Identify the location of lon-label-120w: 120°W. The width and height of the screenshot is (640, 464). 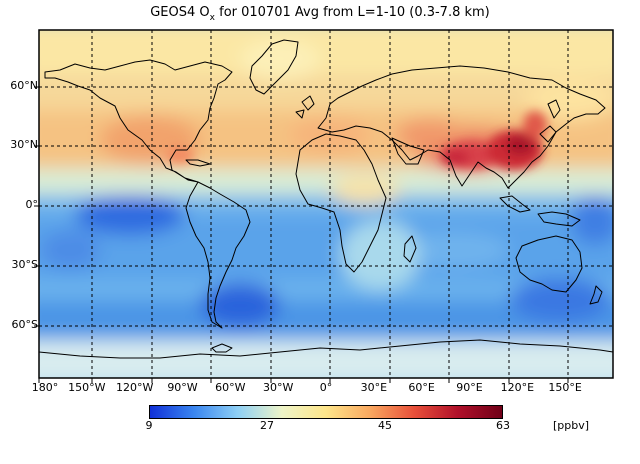
(134, 387).